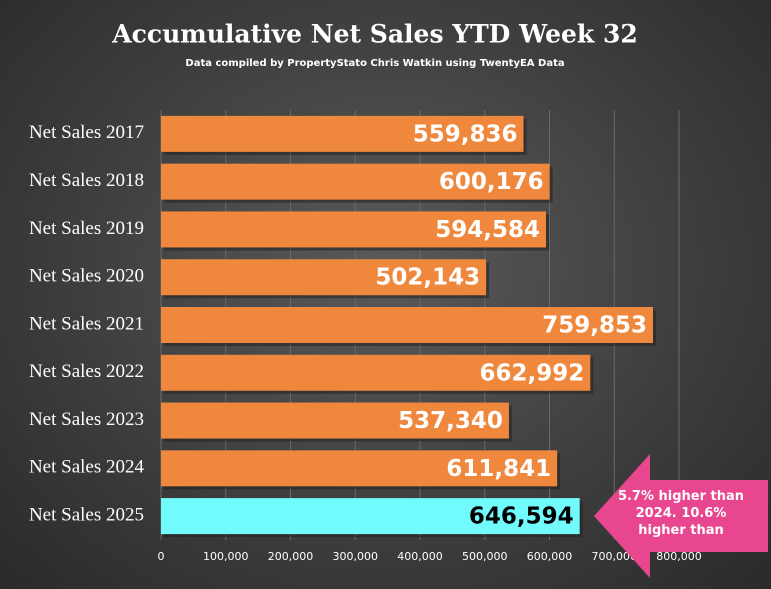  What do you see at coordinates (86, 276) in the screenshot?
I see `y-tick-label: Net Sales 2020` at bounding box center [86, 276].